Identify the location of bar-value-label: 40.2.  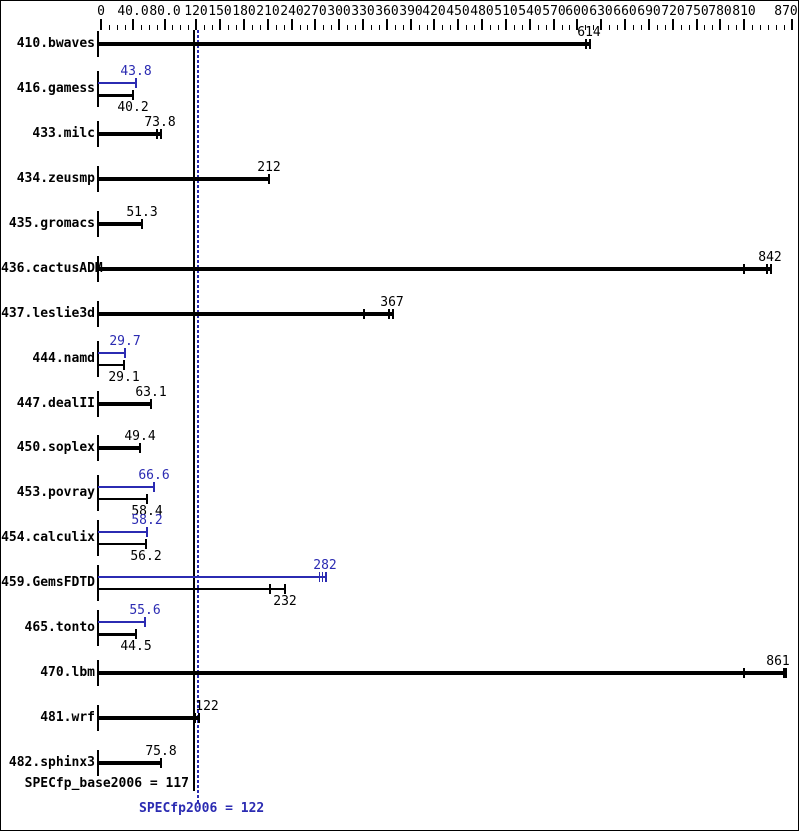
(133, 107).